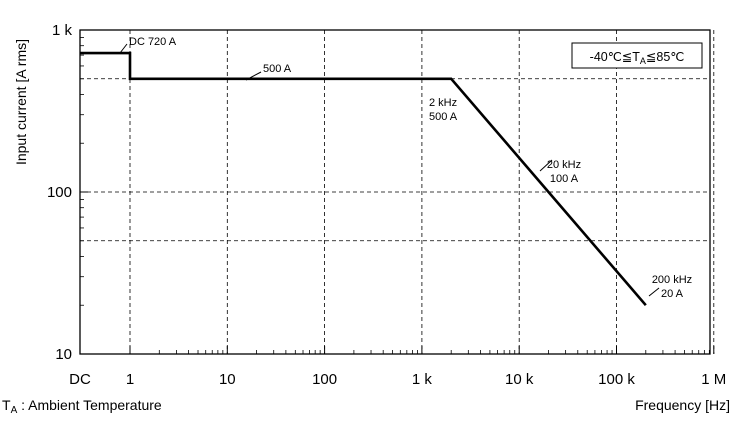 This screenshot has height=425, width=740. I want to click on x-tick-label: 1 M, so click(713, 379).